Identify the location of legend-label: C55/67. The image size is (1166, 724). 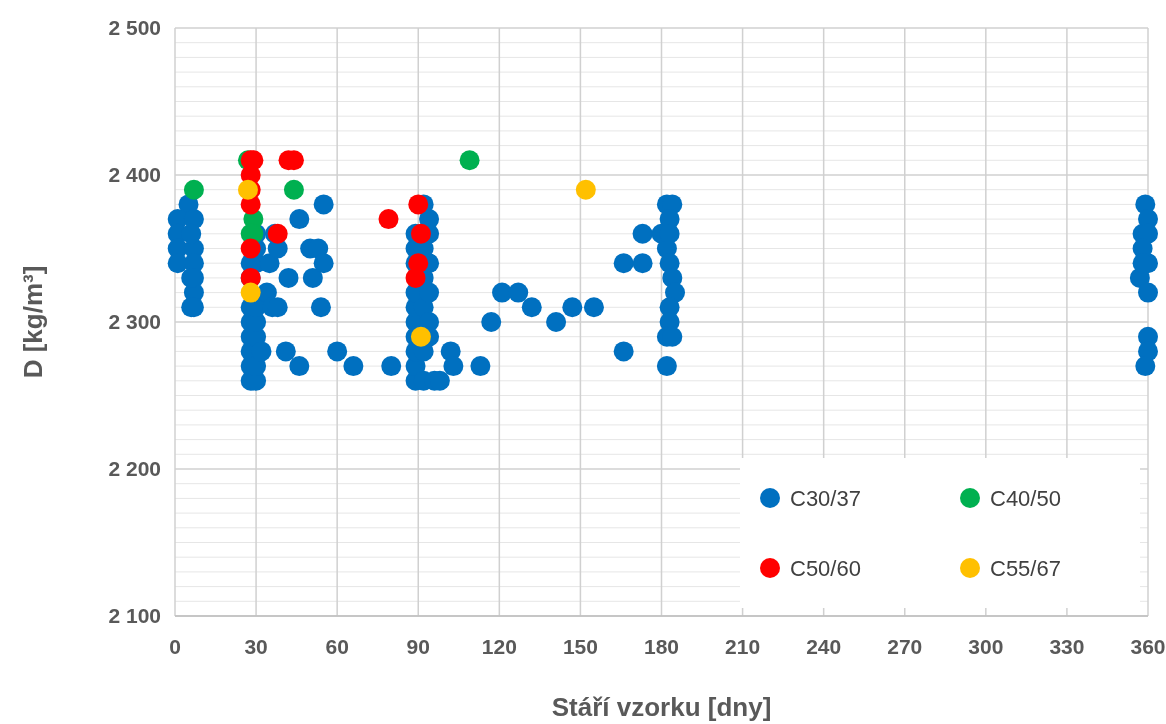
(1025, 568).